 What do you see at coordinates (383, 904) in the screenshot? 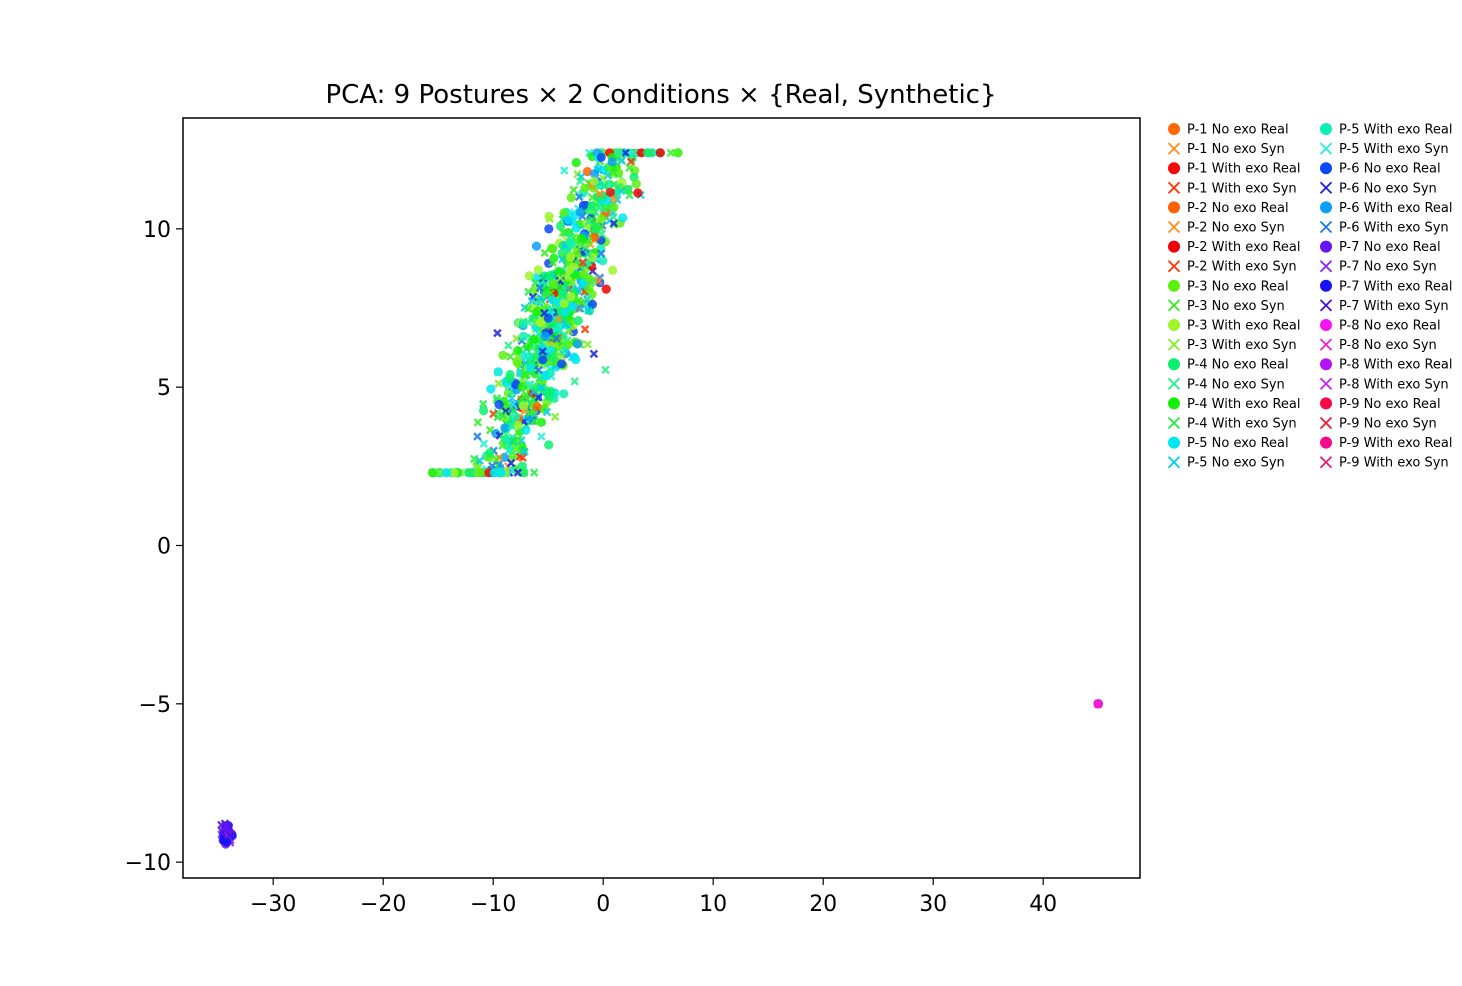
I see `x-tick-label: −20` at bounding box center [383, 904].